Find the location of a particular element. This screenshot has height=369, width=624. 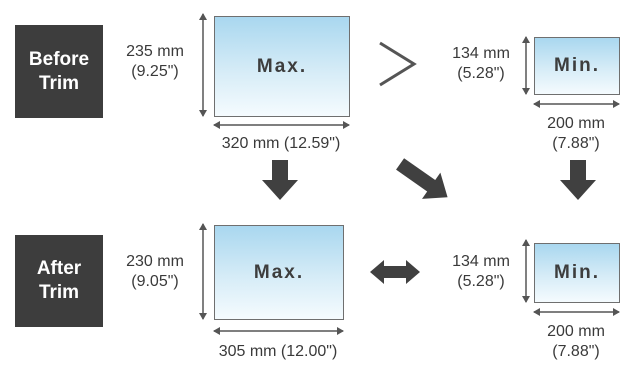

down-arrow-icon-min is located at coordinates (578, 180).